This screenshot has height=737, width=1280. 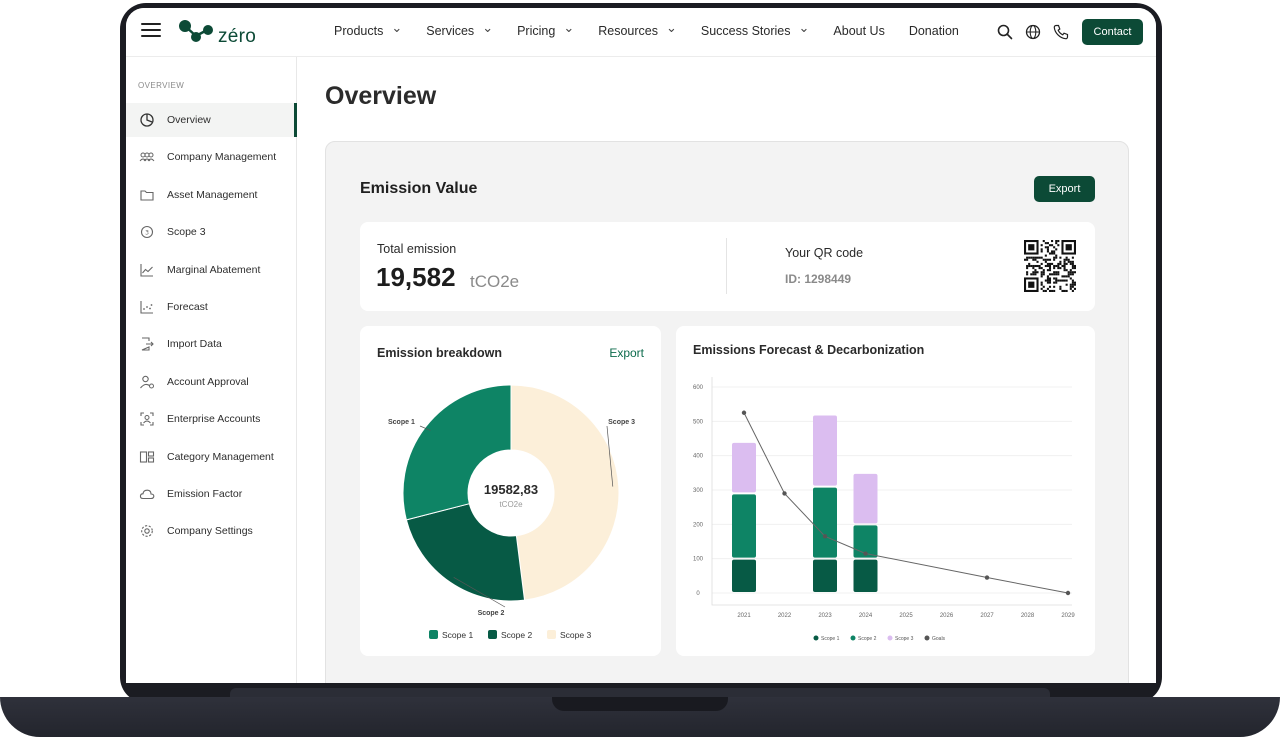 I want to click on sidebar-item-marginal-abatement: Marginal Abatement, so click(x=211, y=270).